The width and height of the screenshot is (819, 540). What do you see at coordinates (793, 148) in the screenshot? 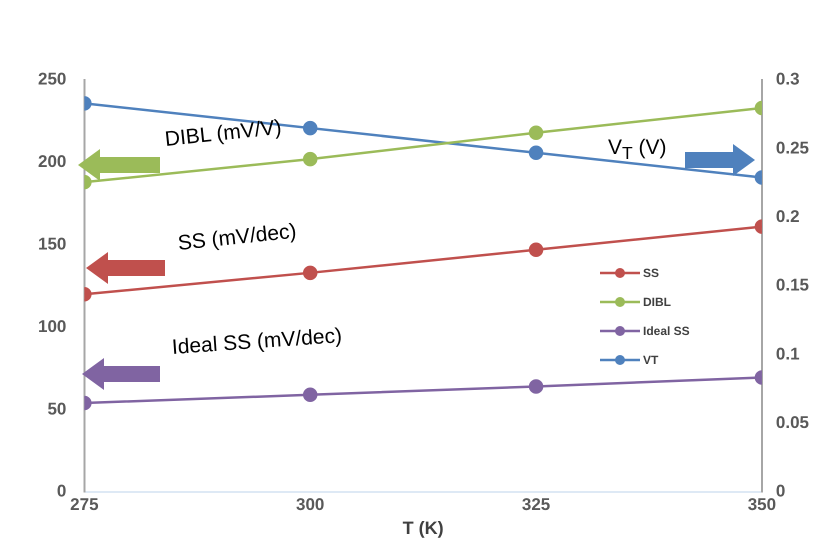
I see `y2-tick-label: 0.25` at bounding box center [793, 148].